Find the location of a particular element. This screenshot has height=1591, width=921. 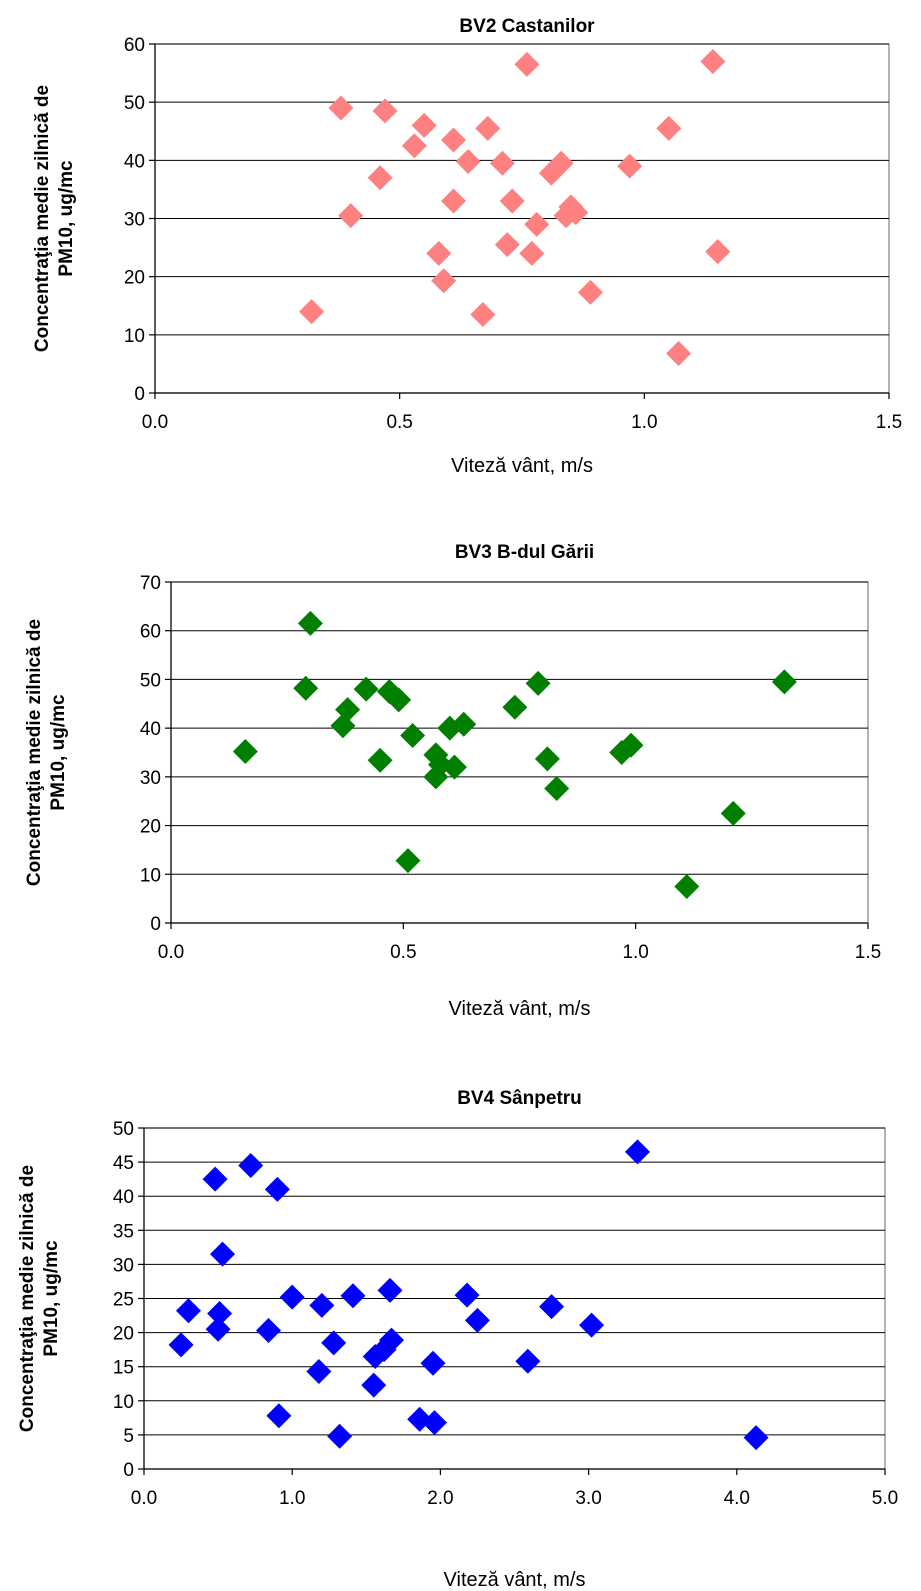

y-tick-label: 25 is located at coordinates (123, 1300).